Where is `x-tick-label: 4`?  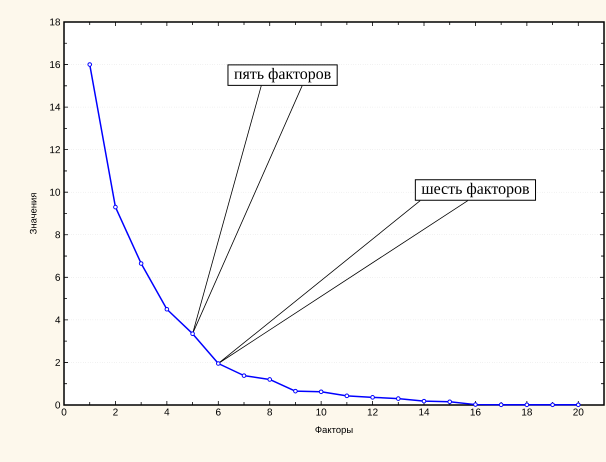 x-tick-label: 4 is located at coordinates (167, 412).